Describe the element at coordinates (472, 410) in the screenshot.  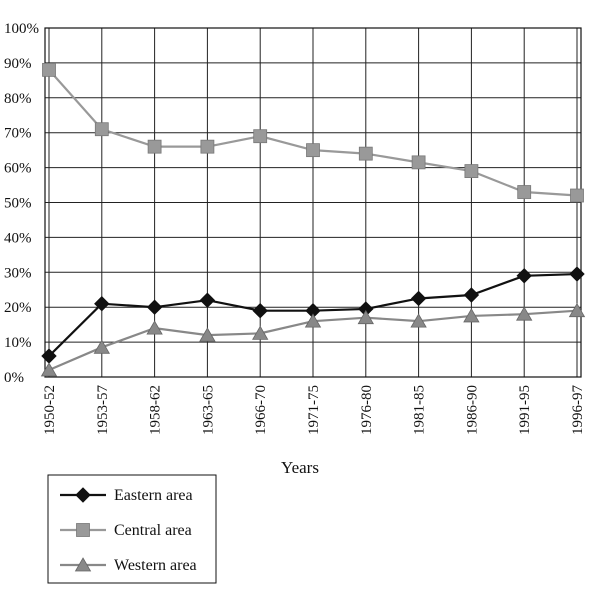
I see `x-tick-label: 1986-90` at that location.